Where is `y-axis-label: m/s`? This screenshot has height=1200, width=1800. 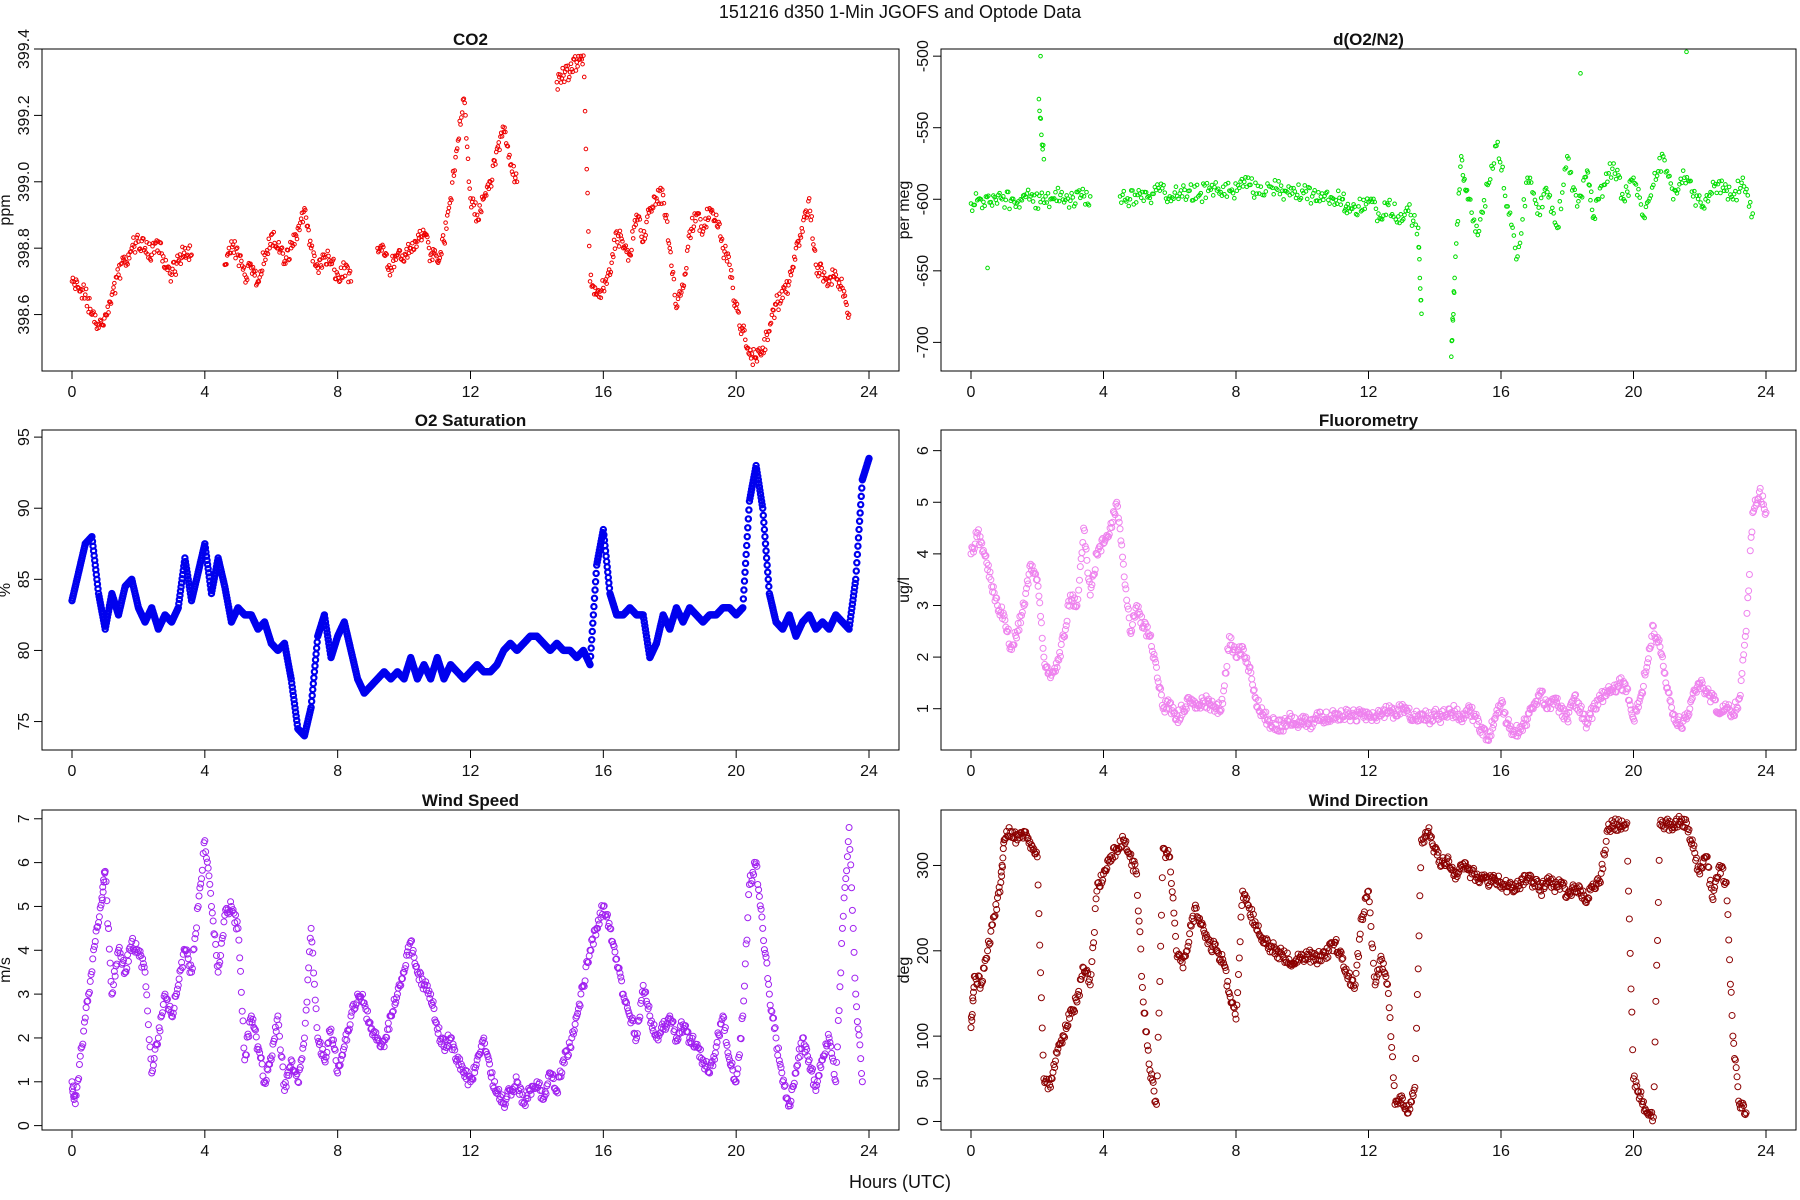 y-axis-label: m/s is located at coordinates (7, 970).